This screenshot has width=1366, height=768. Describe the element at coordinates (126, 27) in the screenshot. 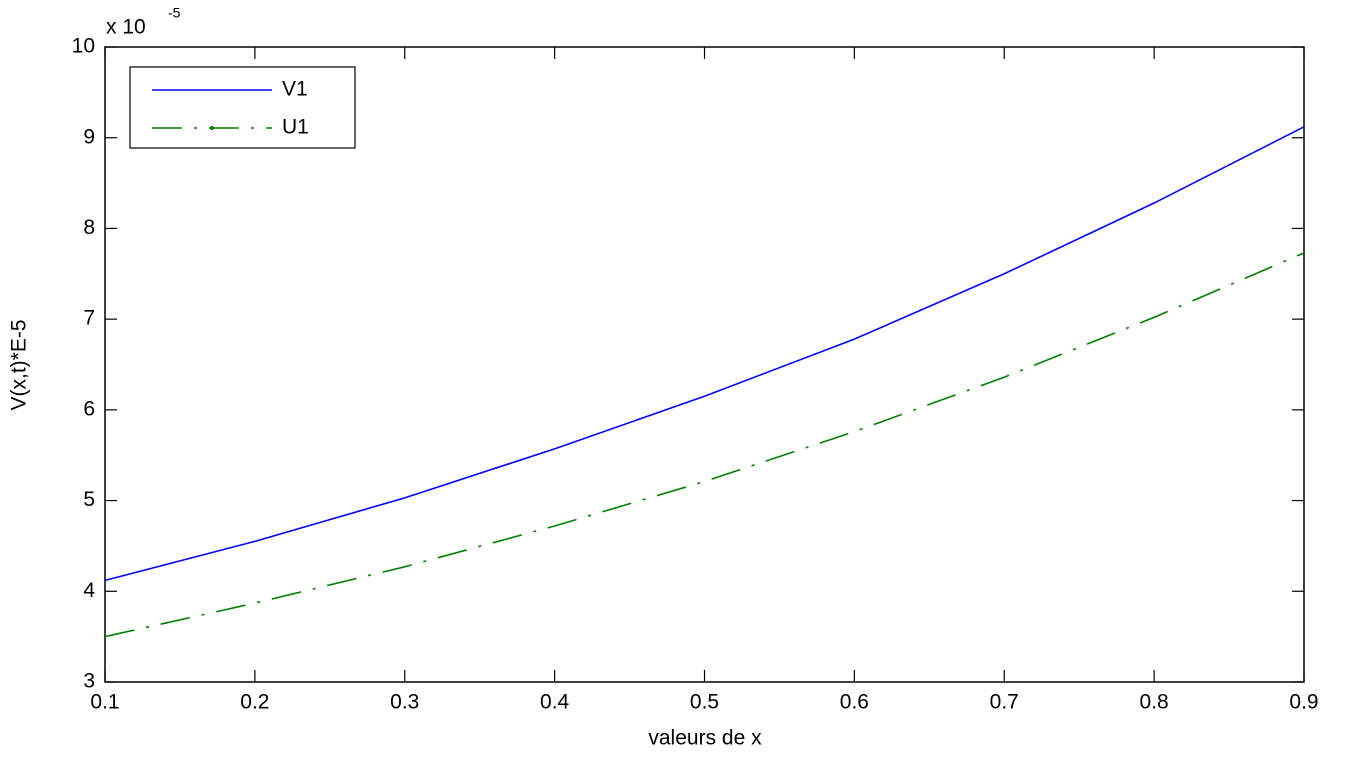

I see `y-scale-label: x 10` at that location.